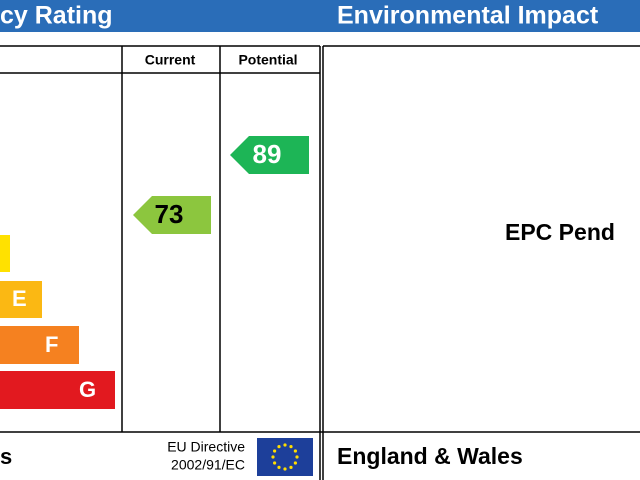 This screenshot has height=480, width=640. What do you see at coordinates (6, 456) in the screenshot?
I see `footer-left: s` at bounding box center [6, 456].